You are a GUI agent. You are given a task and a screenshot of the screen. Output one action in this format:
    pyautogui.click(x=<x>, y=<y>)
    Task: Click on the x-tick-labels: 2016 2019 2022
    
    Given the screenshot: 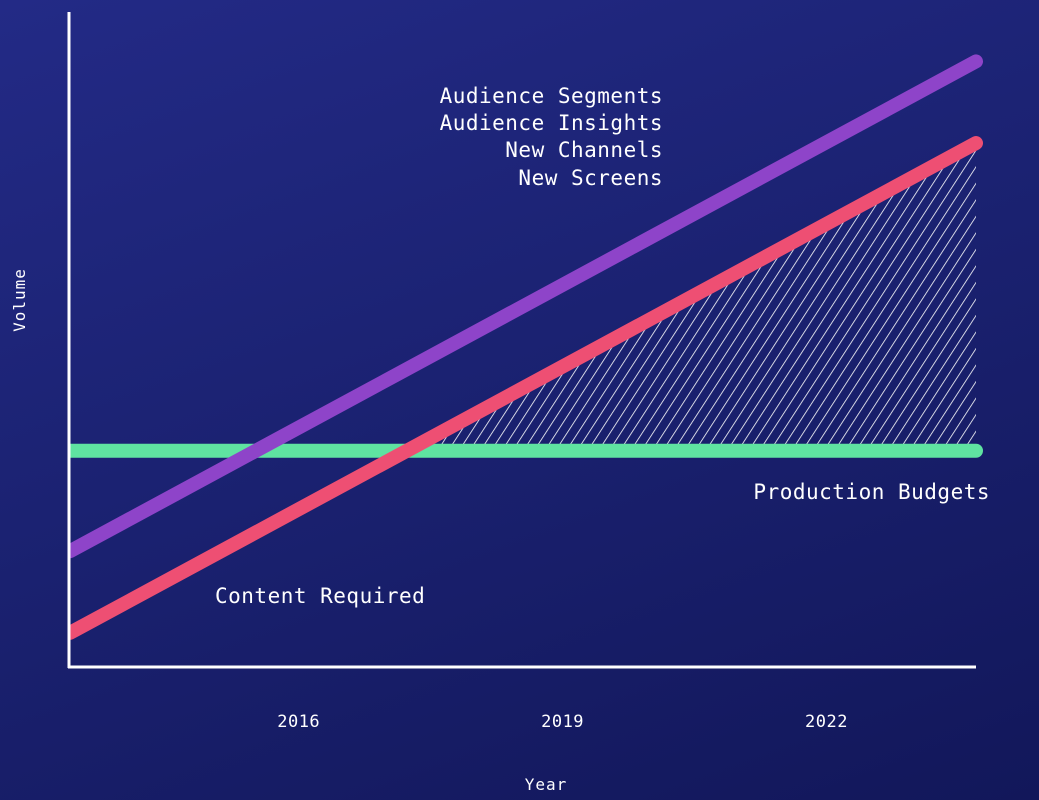 What is the action you would take?
    pyautogui.click(x=562, y=722)
    